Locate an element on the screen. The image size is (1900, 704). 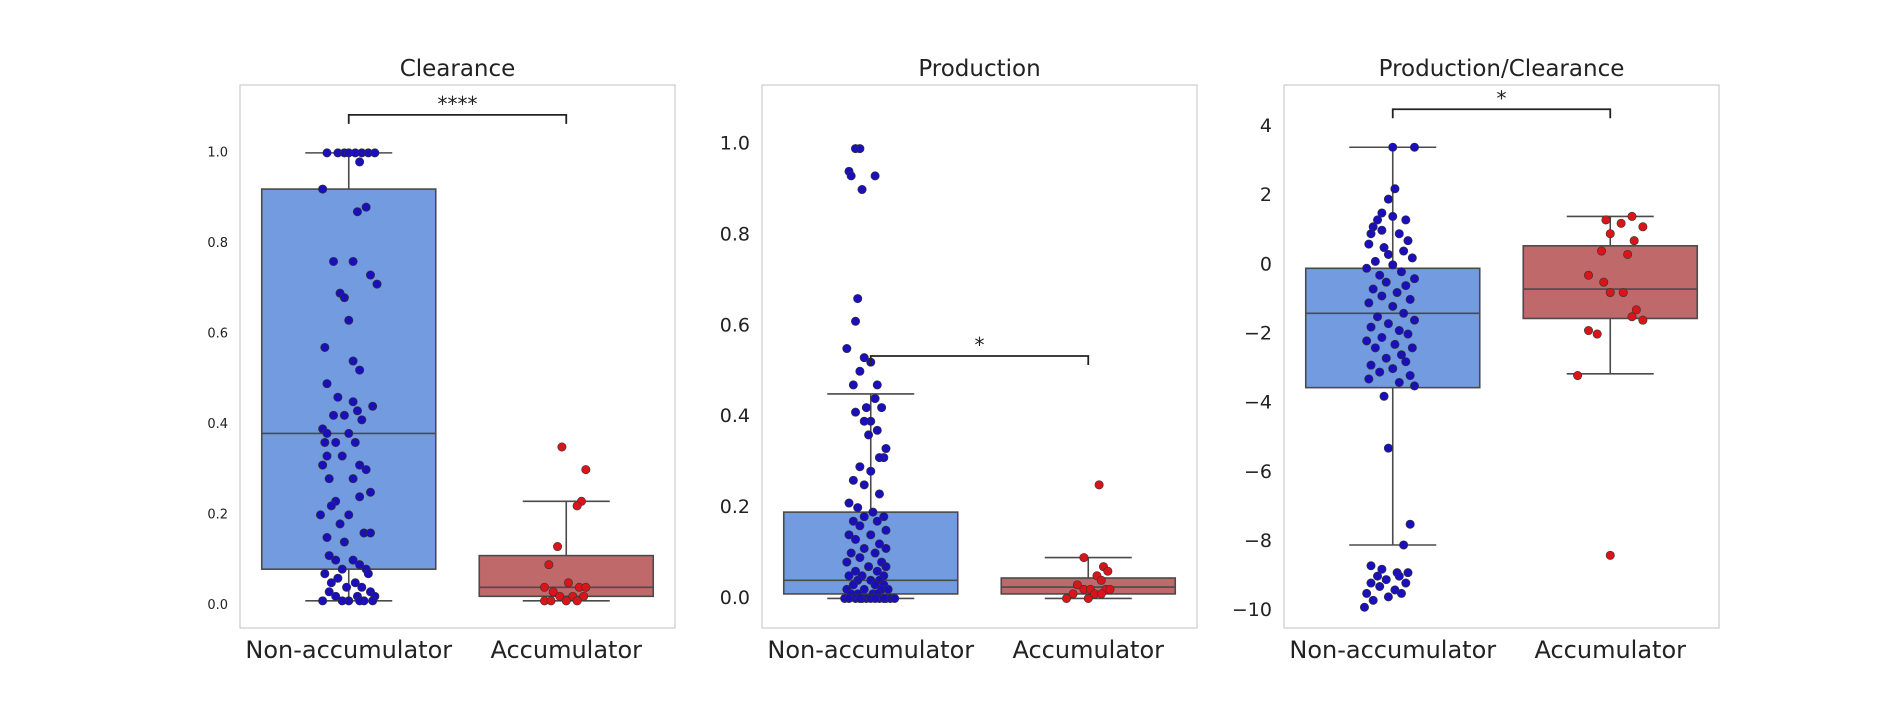
box-non-accumulator is located at coordinates (348, 377).